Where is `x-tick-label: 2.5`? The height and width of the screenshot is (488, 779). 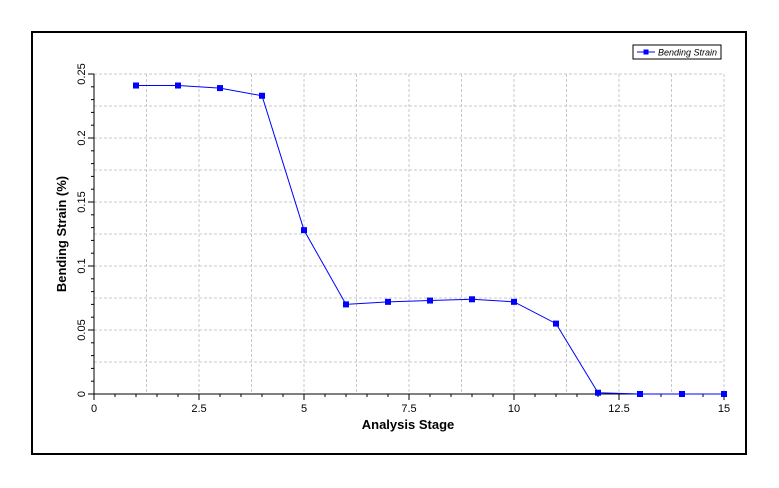
x-tick-label: 2.5 is located at coordinates (198, 409).